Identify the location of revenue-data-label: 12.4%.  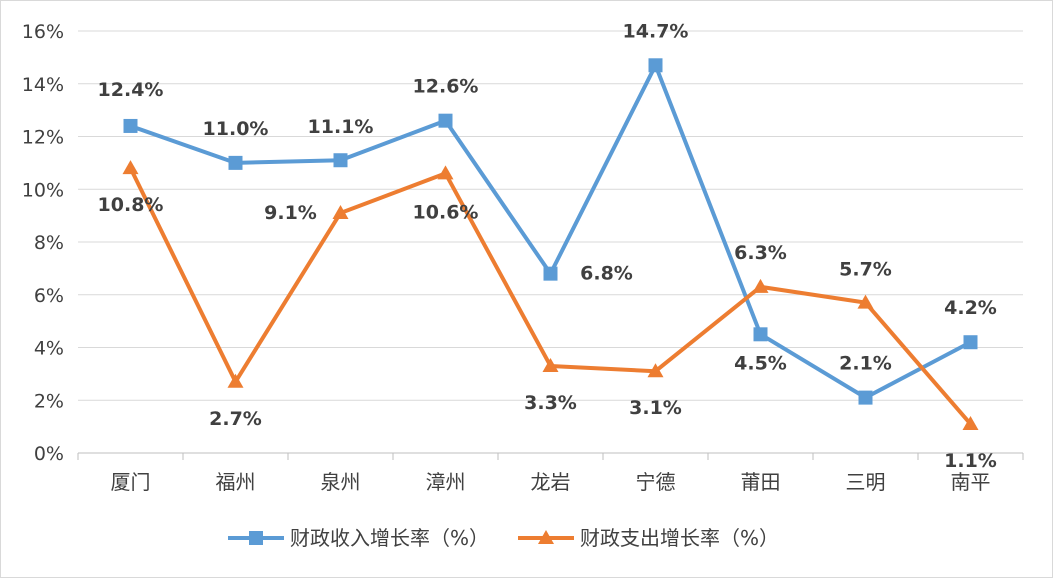
(131, 90).